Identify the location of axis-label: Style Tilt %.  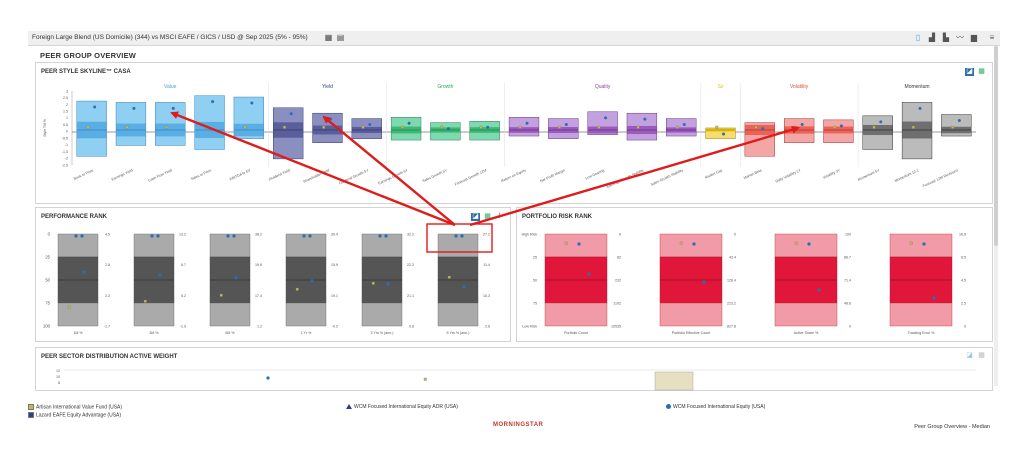
(45, 127).